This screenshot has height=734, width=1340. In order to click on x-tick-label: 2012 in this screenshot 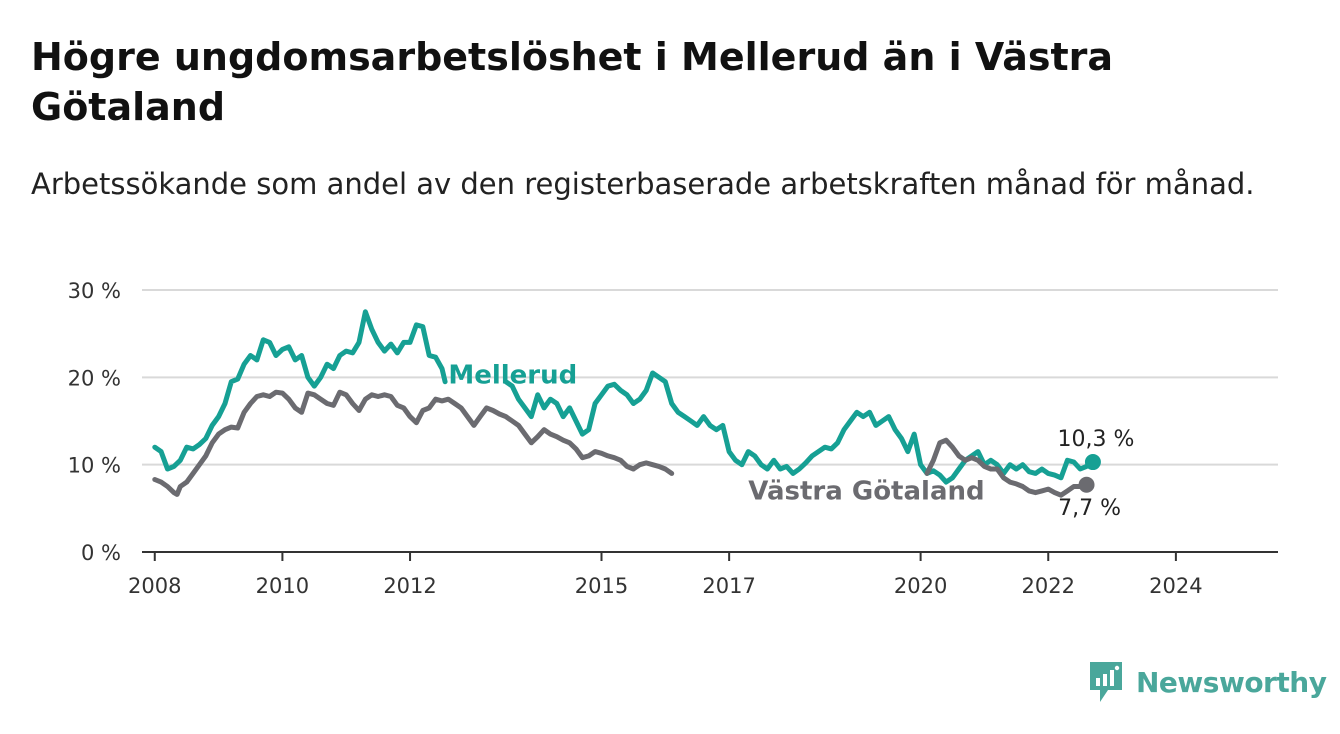, I will do `click(409, 586)`.